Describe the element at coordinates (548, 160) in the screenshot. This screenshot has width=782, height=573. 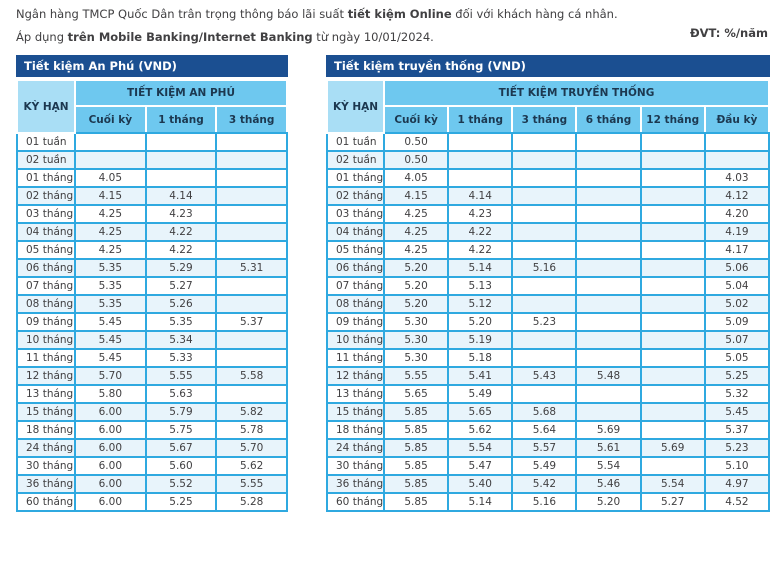
I see `table-row: 02 tuần 0.50` at that location.